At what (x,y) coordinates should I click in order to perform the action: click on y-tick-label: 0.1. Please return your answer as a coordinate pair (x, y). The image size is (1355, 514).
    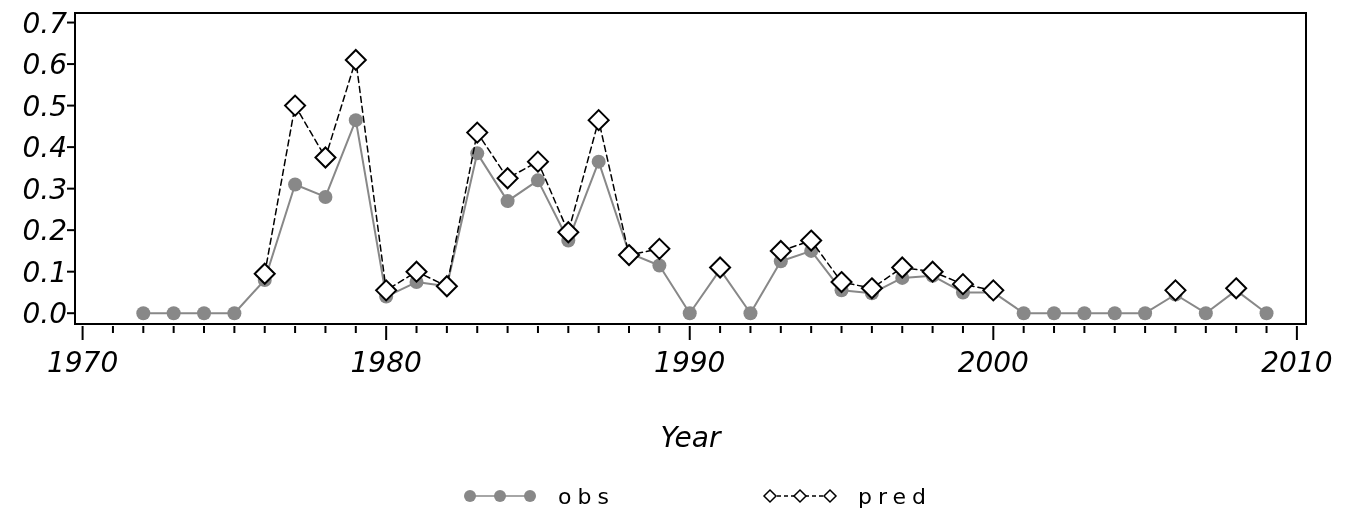
    Looking at the image, I should click on (44, 272).